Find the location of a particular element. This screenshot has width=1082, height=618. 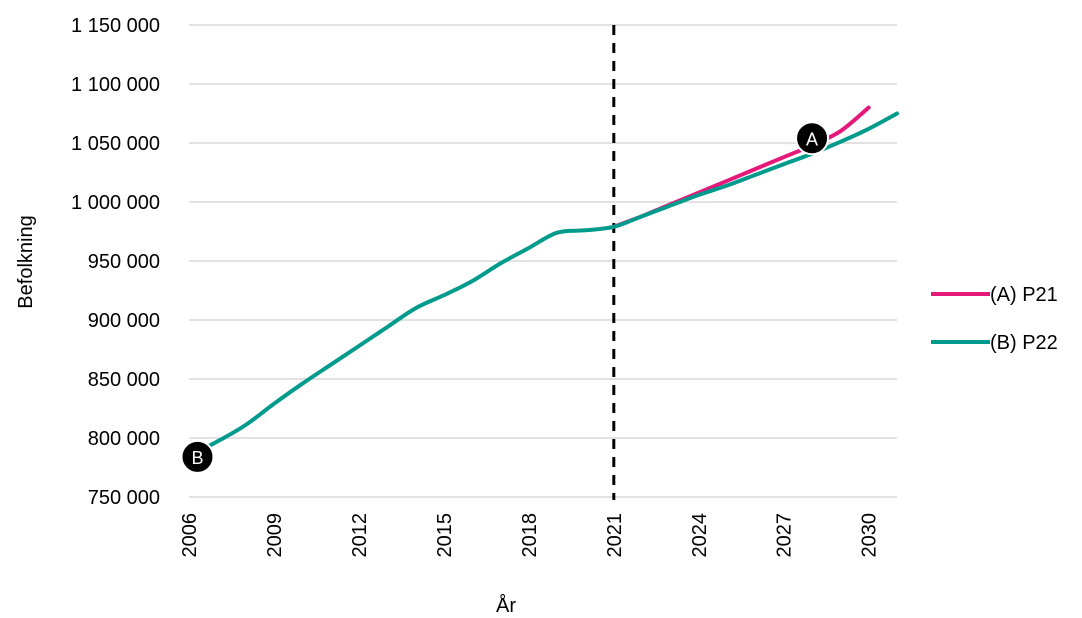

y-tick-label: 1 150 000 is located at coordinates (115, 26).